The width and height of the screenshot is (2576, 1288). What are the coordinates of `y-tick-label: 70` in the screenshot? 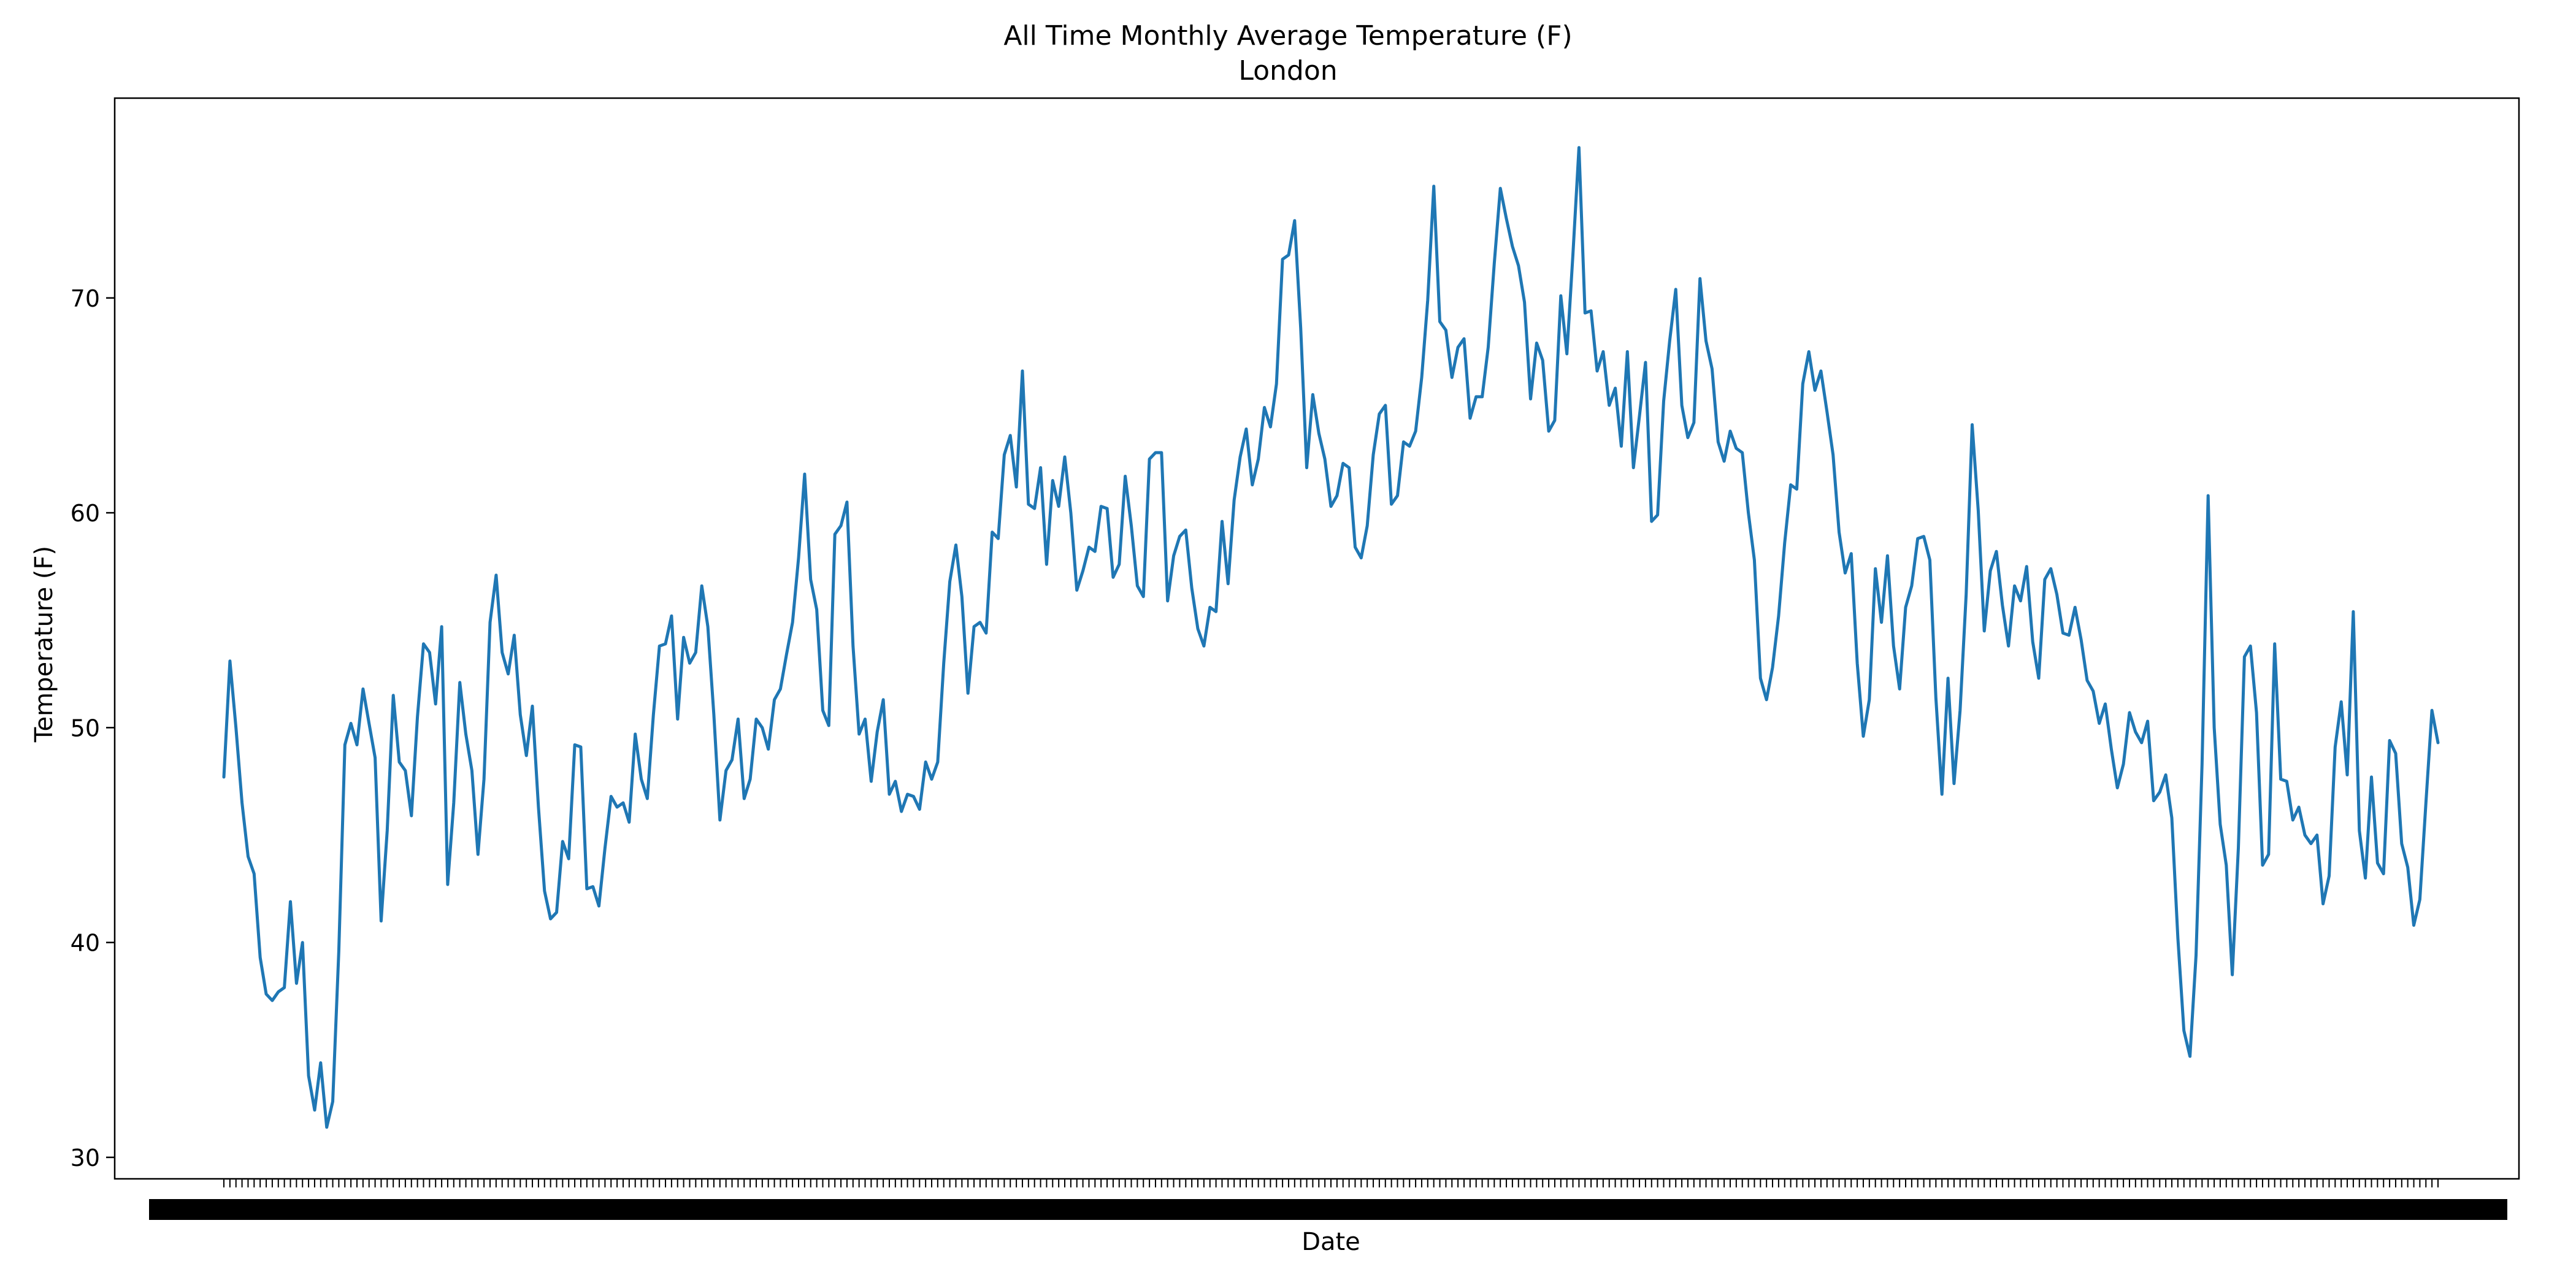 It's located at (85, 298).